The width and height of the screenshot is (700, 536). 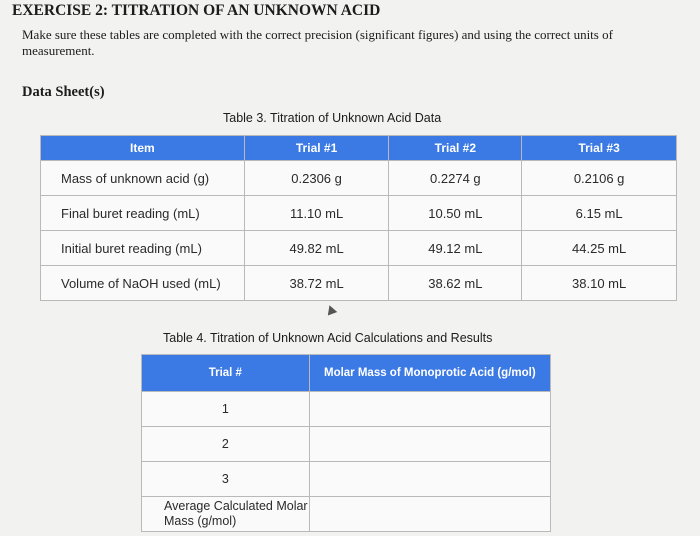 I want to click on header-trial-3: Trial #3, so click(x=599, y=148).